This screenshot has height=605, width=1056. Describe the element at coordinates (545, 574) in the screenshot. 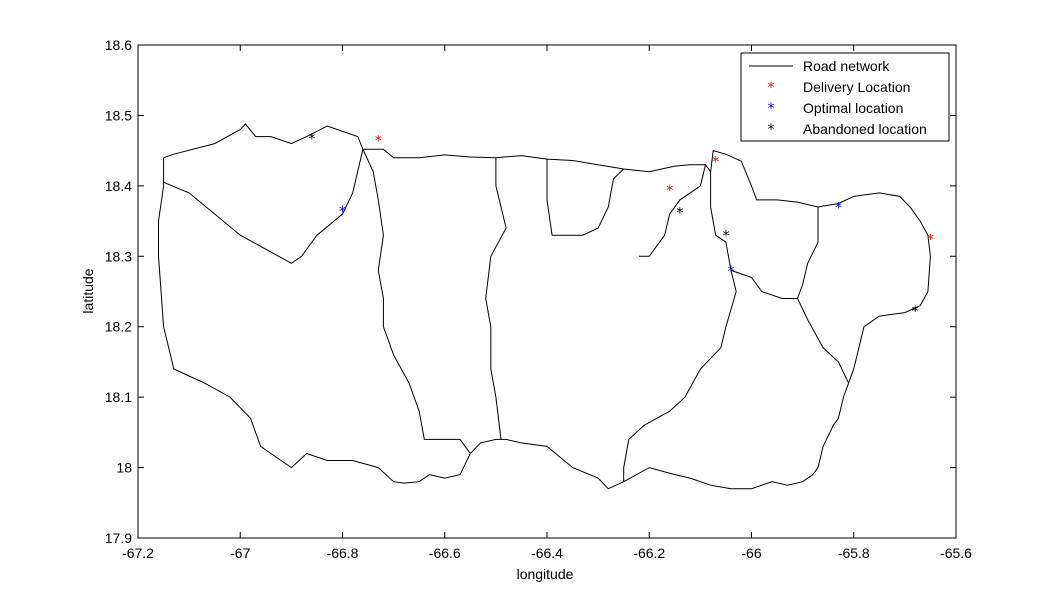

I see `x-axis-label: longitude` at that location.